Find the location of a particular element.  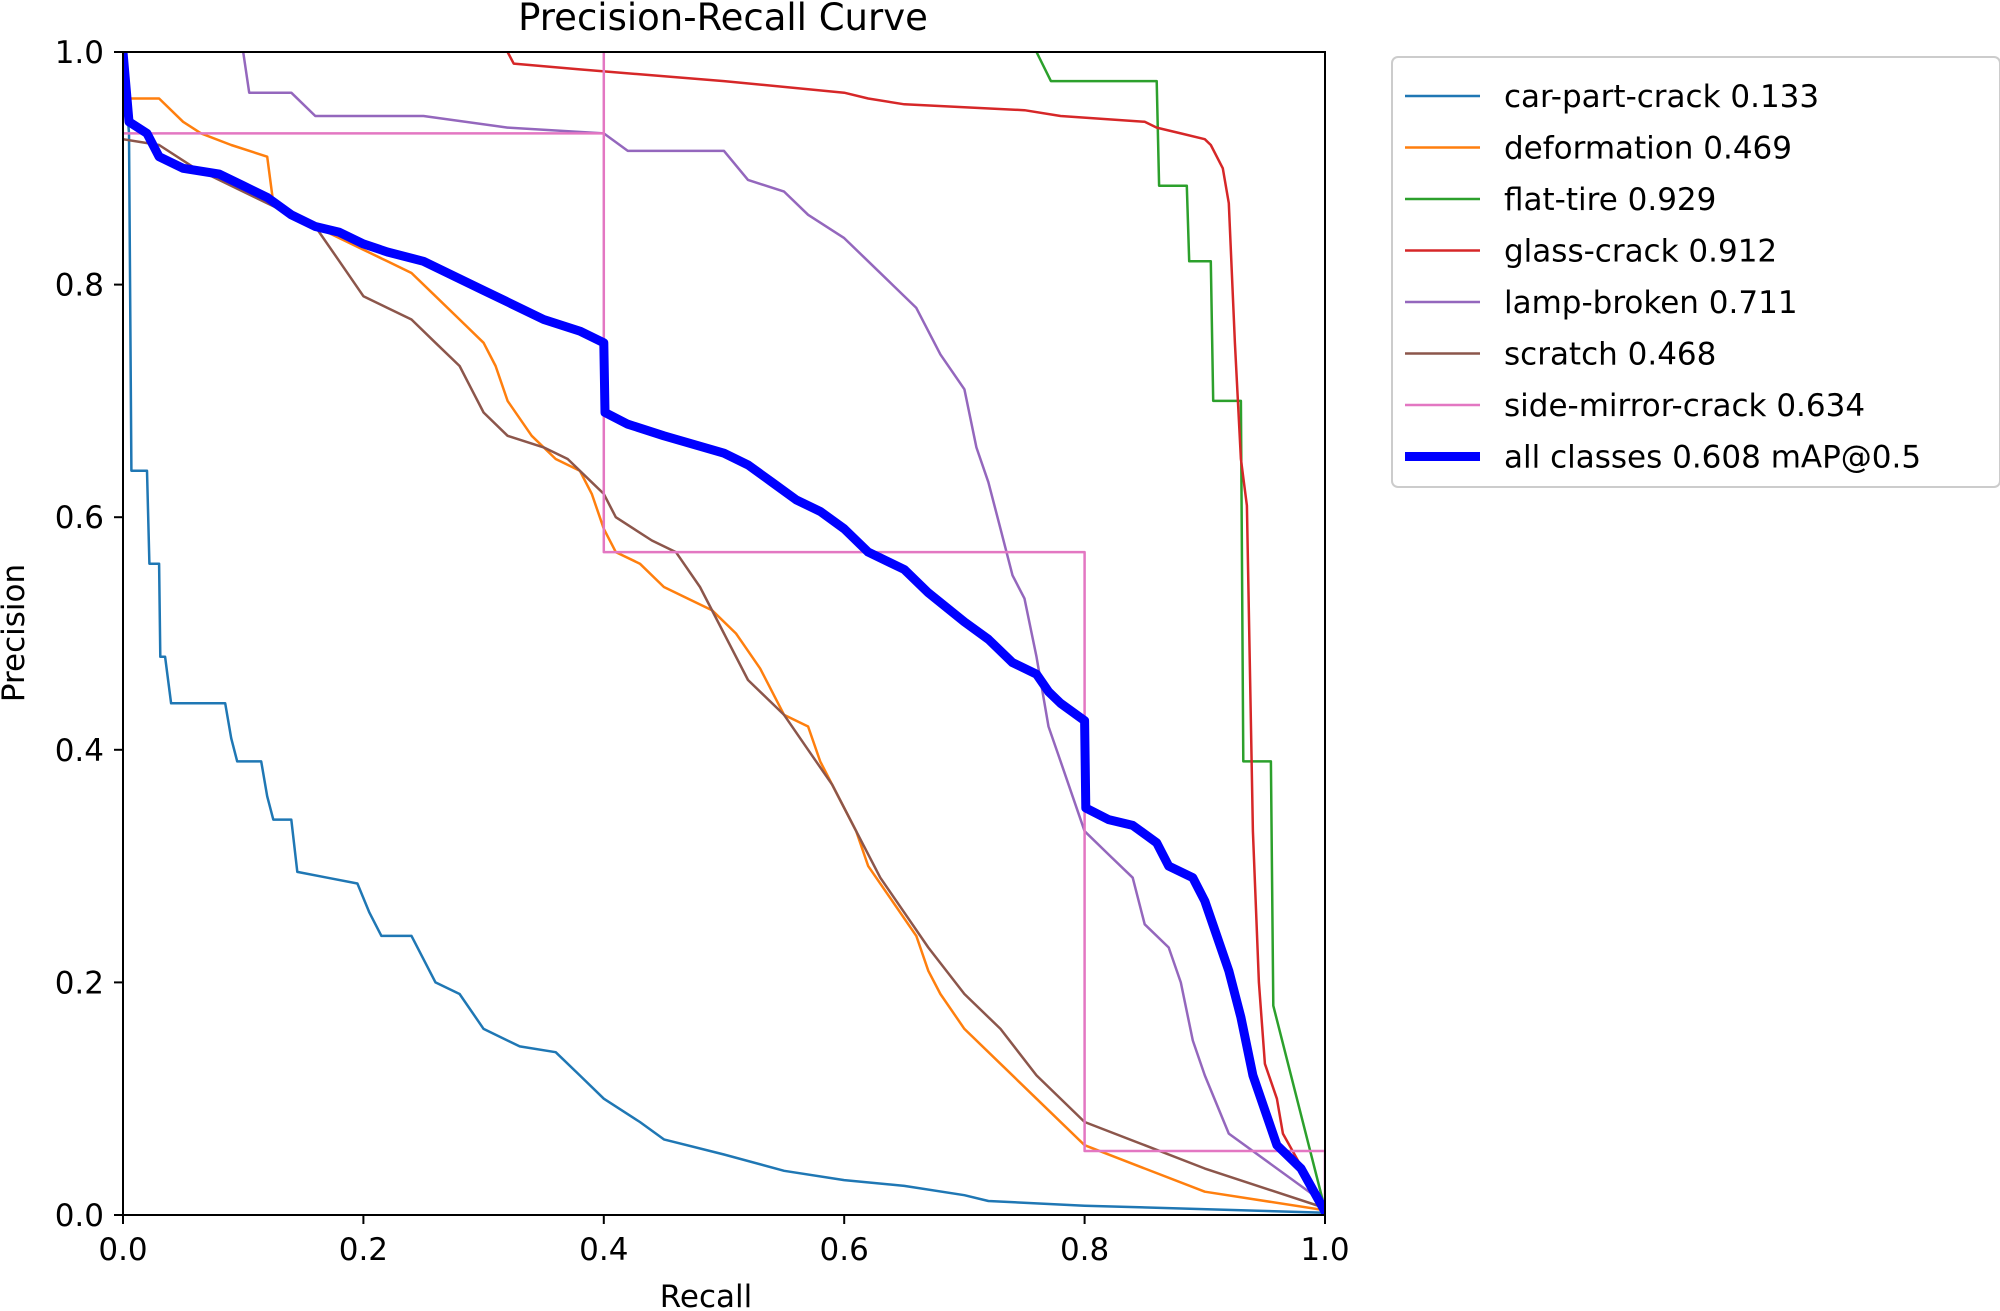

y-axis-label: Precision is located at coordinates (16, 633).